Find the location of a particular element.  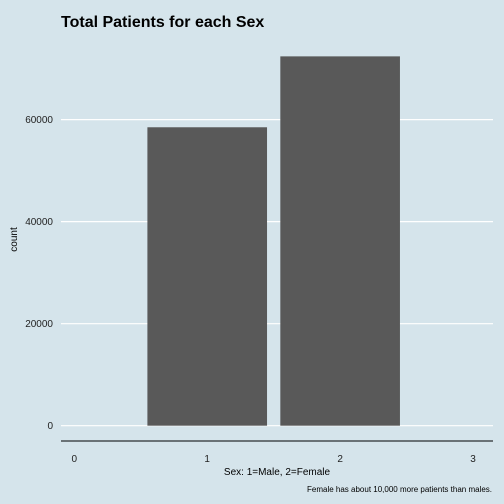

x-tick-label-2: 2 is located at coordinates (340, 459).